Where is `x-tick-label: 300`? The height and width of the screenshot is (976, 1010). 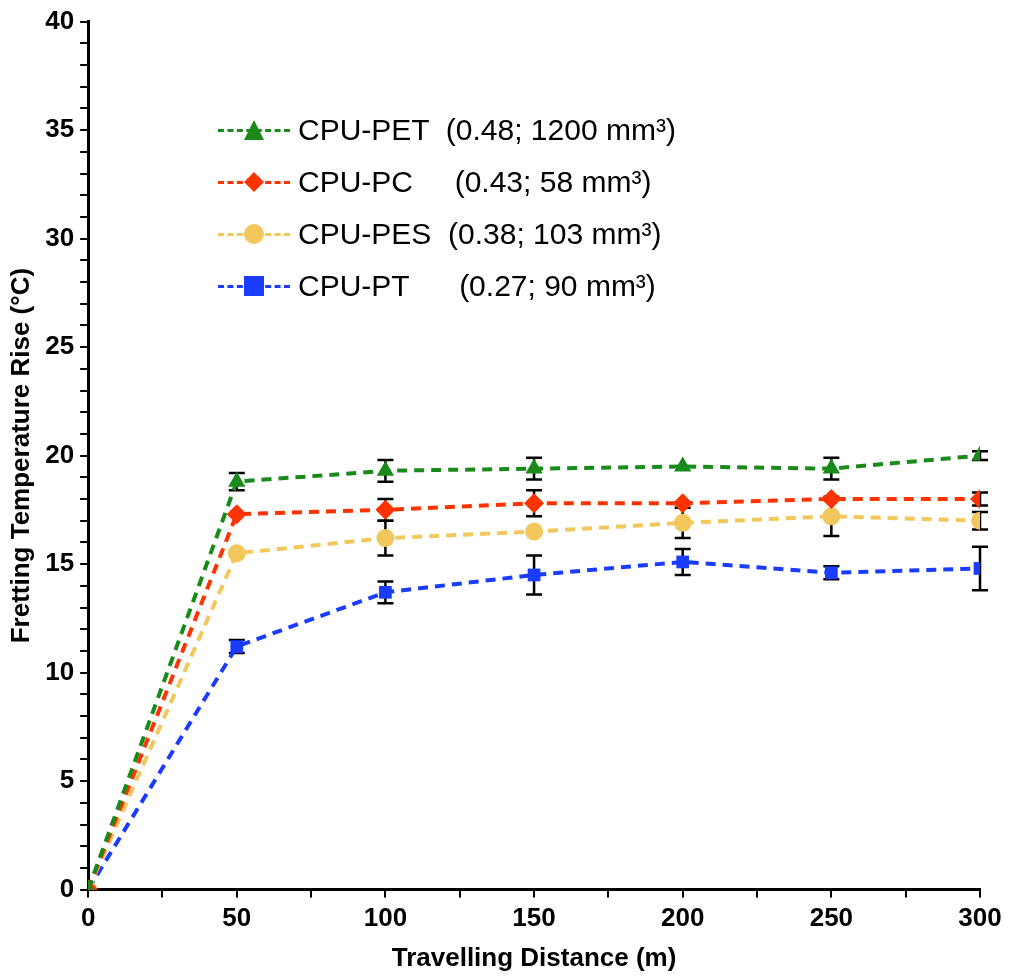 x-tick-label: 300 is located at coordinates (980, 917).